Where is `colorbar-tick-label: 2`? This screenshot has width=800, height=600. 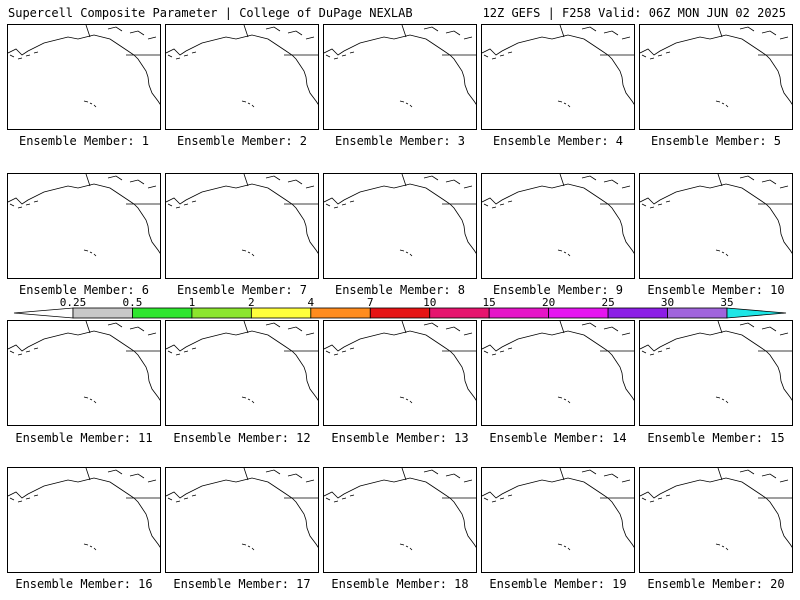 colorbar-tick-label: 2 is located at coordinates (251, 302).